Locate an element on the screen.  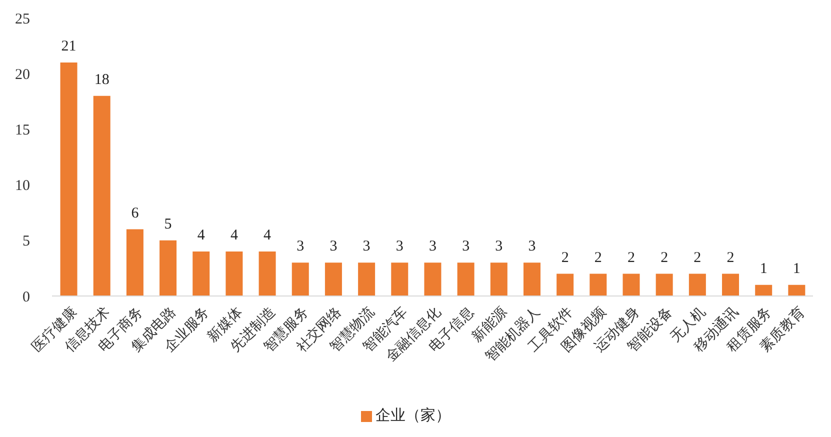
y-tick-label: 25 is located at coordinates (22, 19).